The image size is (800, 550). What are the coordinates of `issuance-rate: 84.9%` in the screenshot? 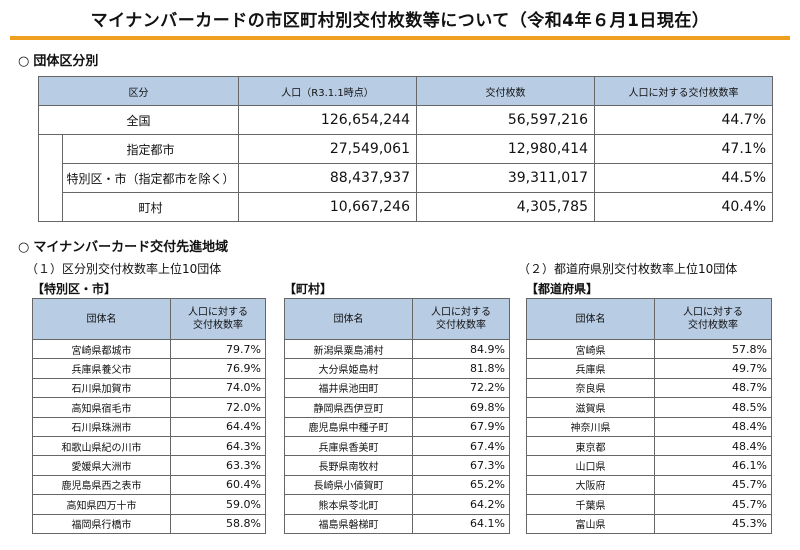 It's located at (461, 349).